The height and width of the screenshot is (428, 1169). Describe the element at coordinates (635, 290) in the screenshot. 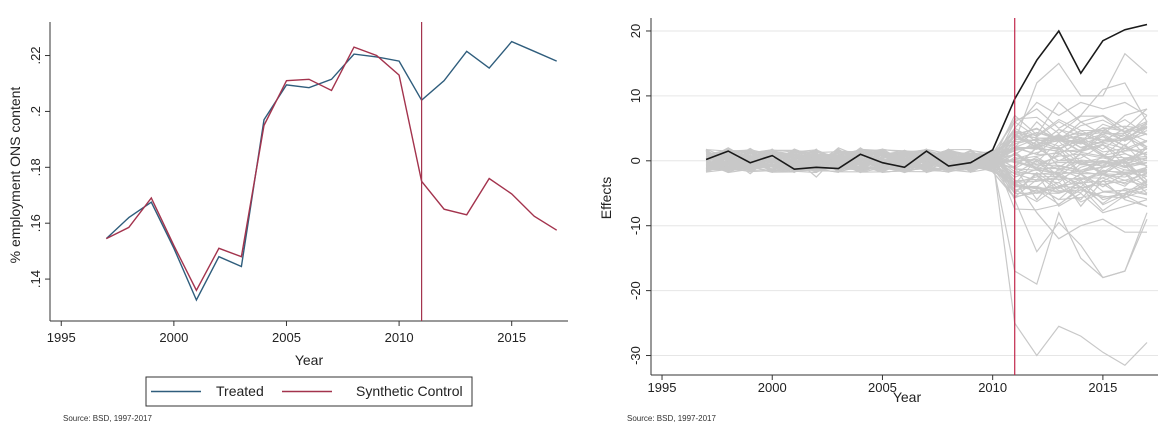

I see `right-y-tick-label: -20` at that location.